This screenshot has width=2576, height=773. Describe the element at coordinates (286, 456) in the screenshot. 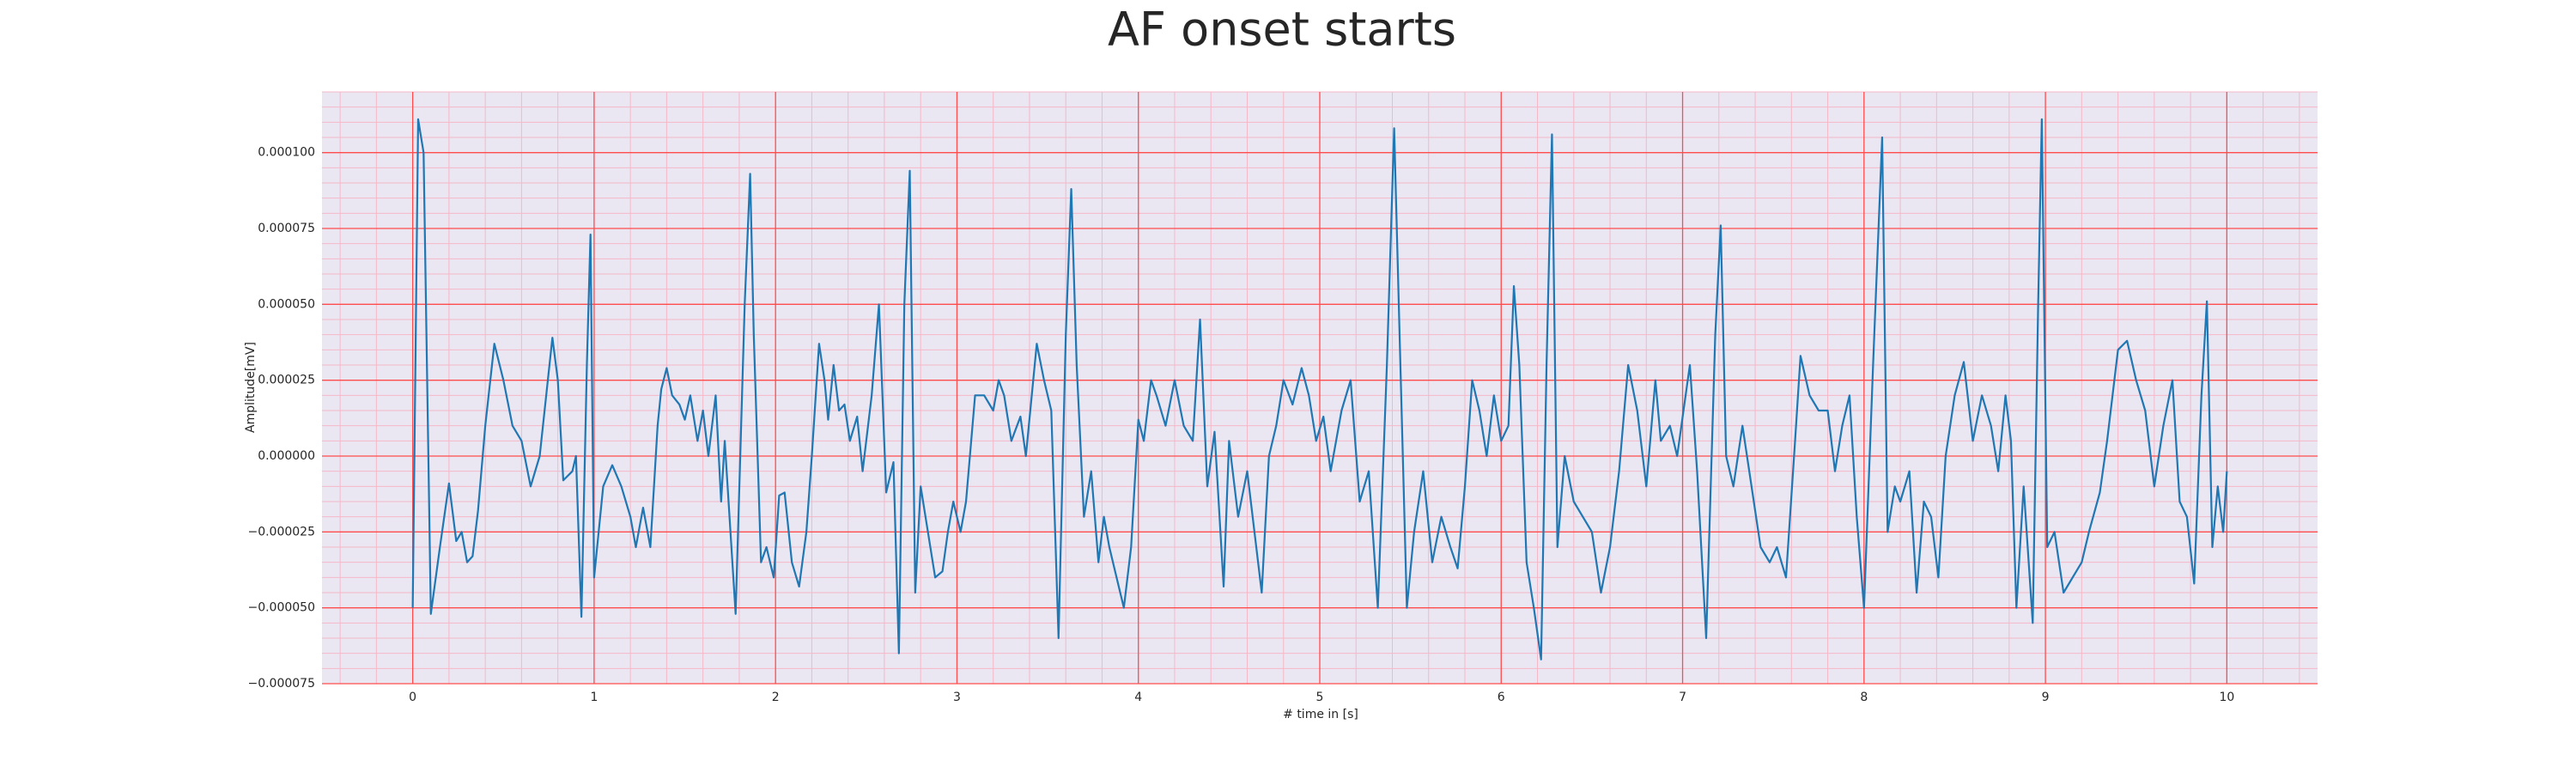

I see `y-tick-label: 0.000000` at that location.